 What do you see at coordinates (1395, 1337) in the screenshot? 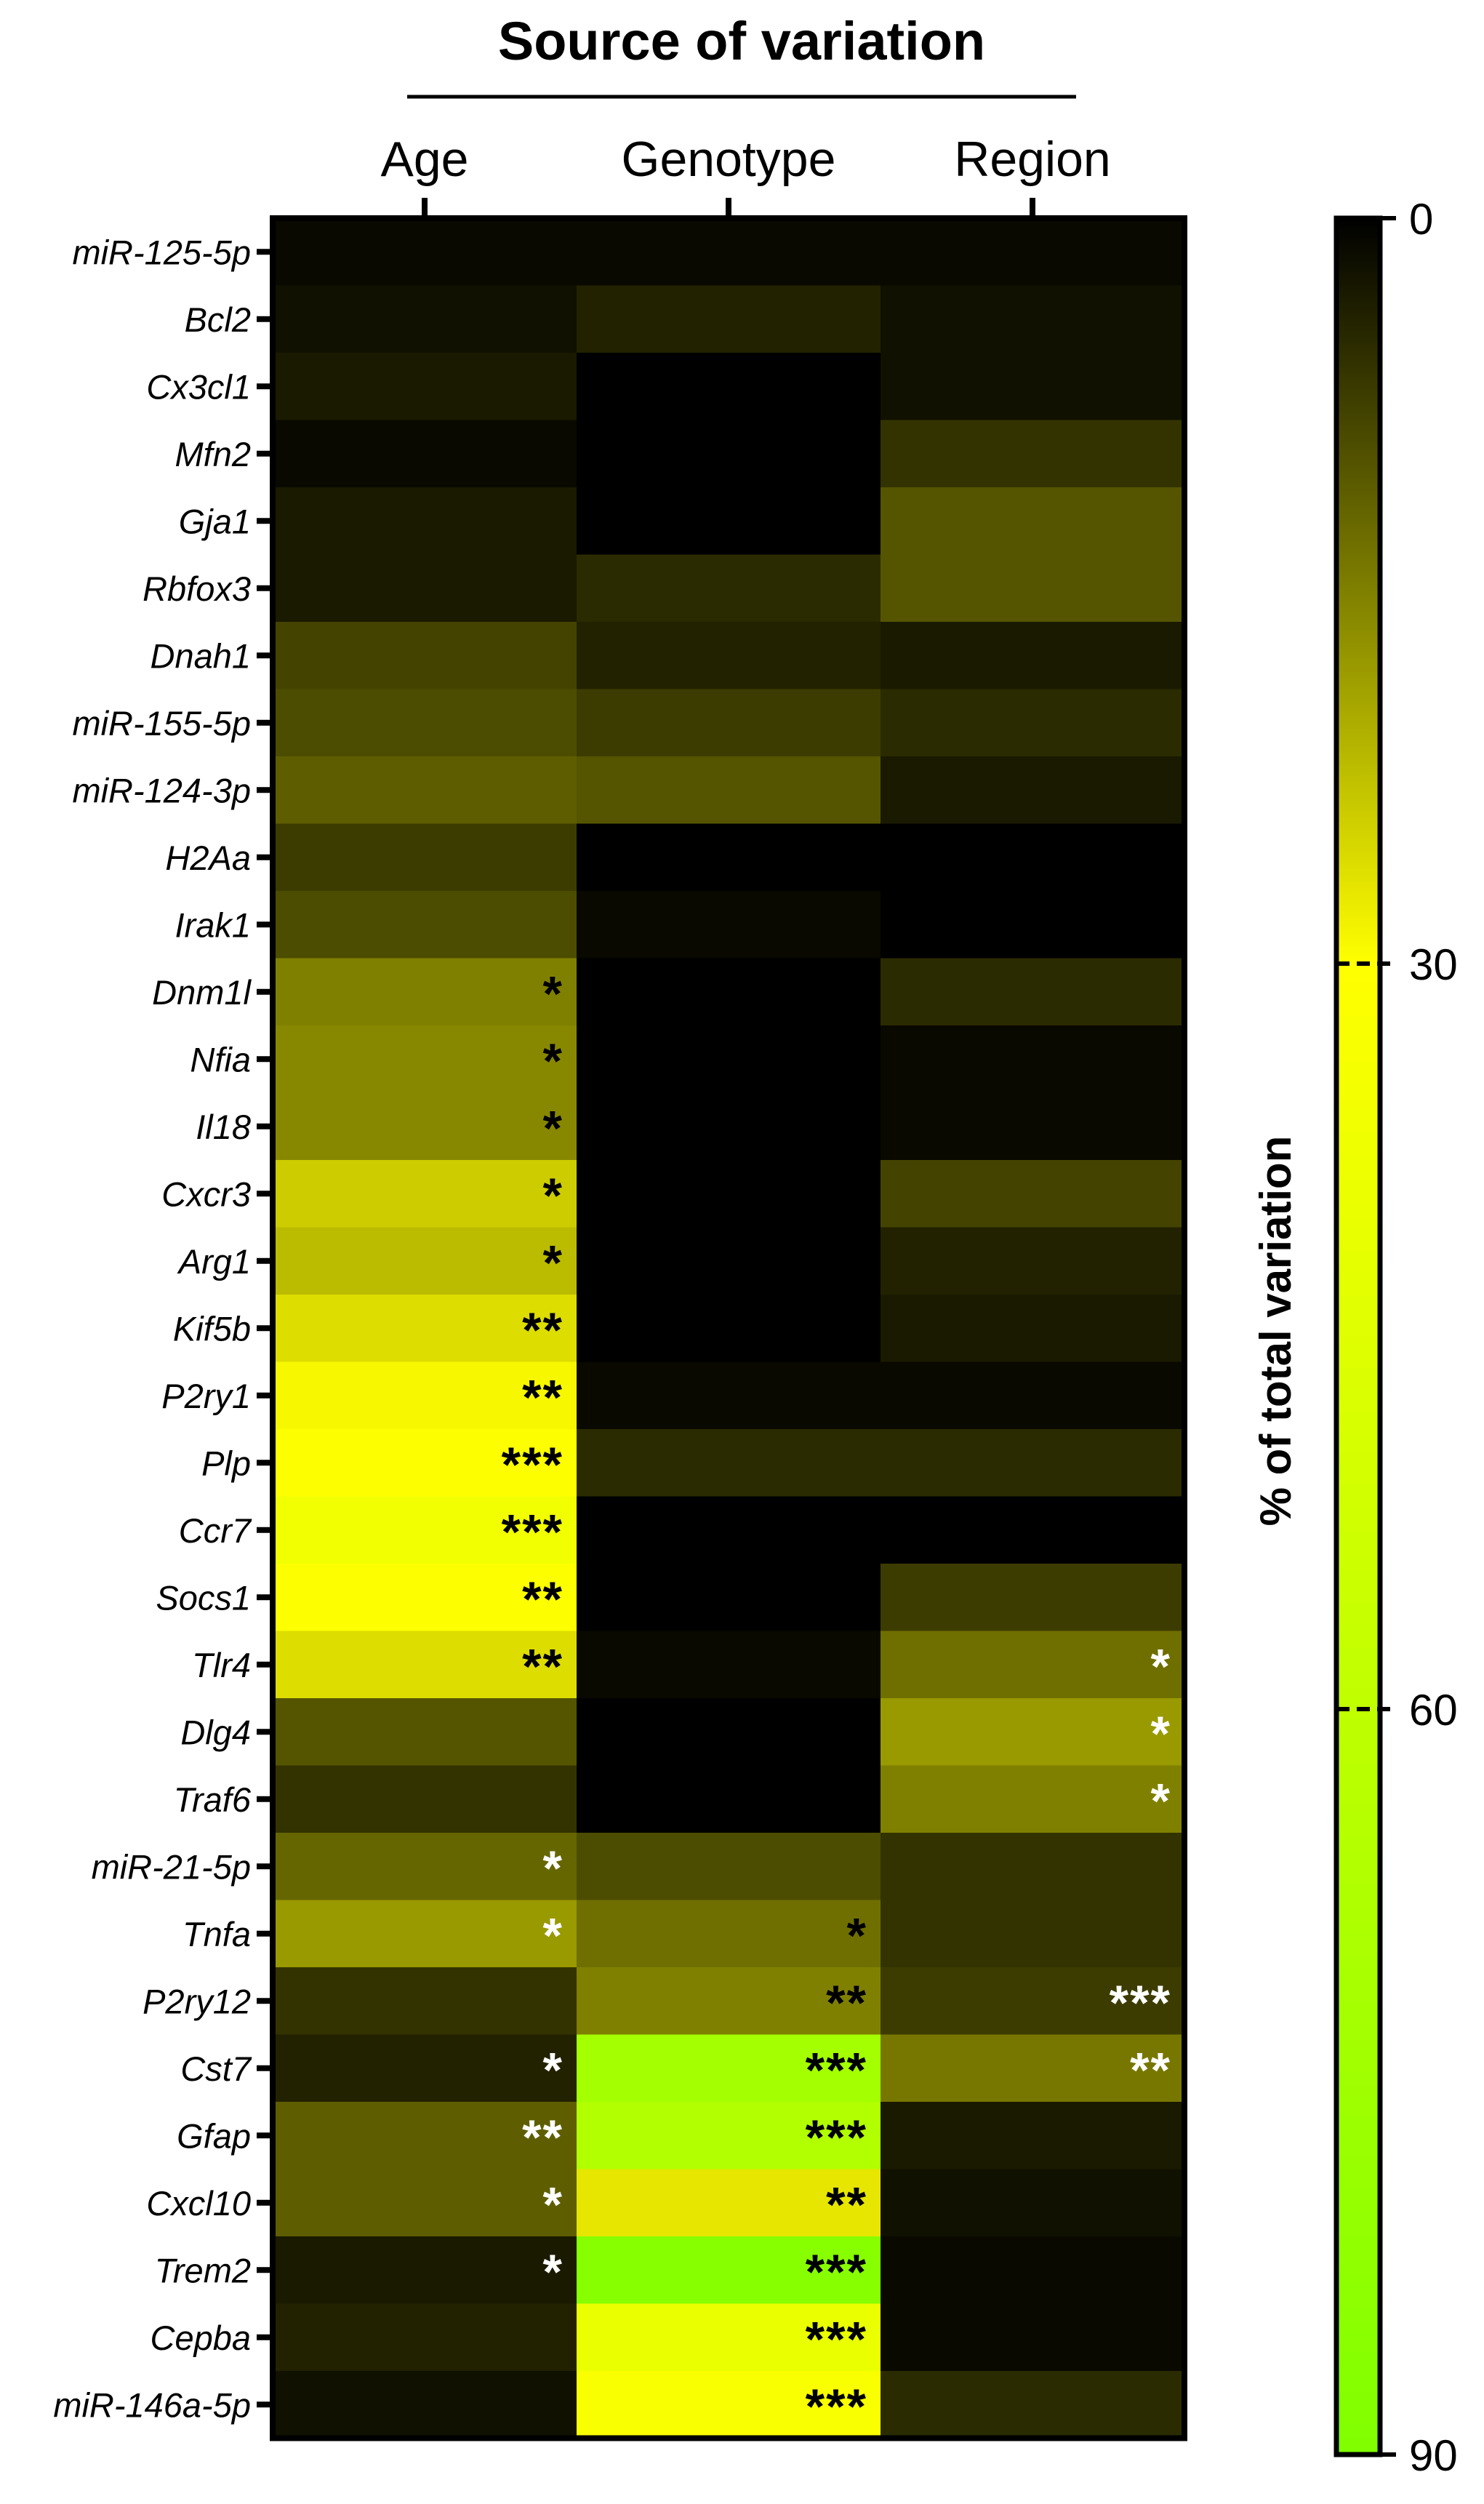
I see `colorbar: 0 30 60 90` at bounding box center [1395, 1337].